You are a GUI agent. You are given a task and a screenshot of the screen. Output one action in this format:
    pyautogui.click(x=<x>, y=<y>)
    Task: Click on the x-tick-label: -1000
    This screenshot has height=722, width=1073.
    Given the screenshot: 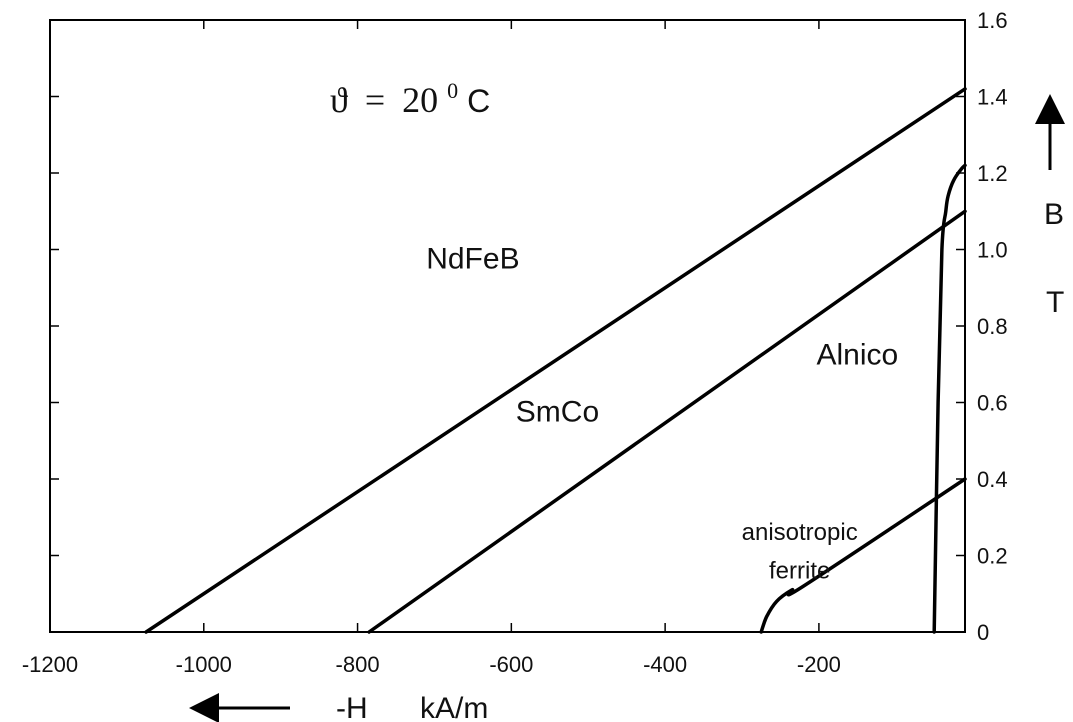 What is the action you would take?
    pyautogui.click(x=204, y=664)
    